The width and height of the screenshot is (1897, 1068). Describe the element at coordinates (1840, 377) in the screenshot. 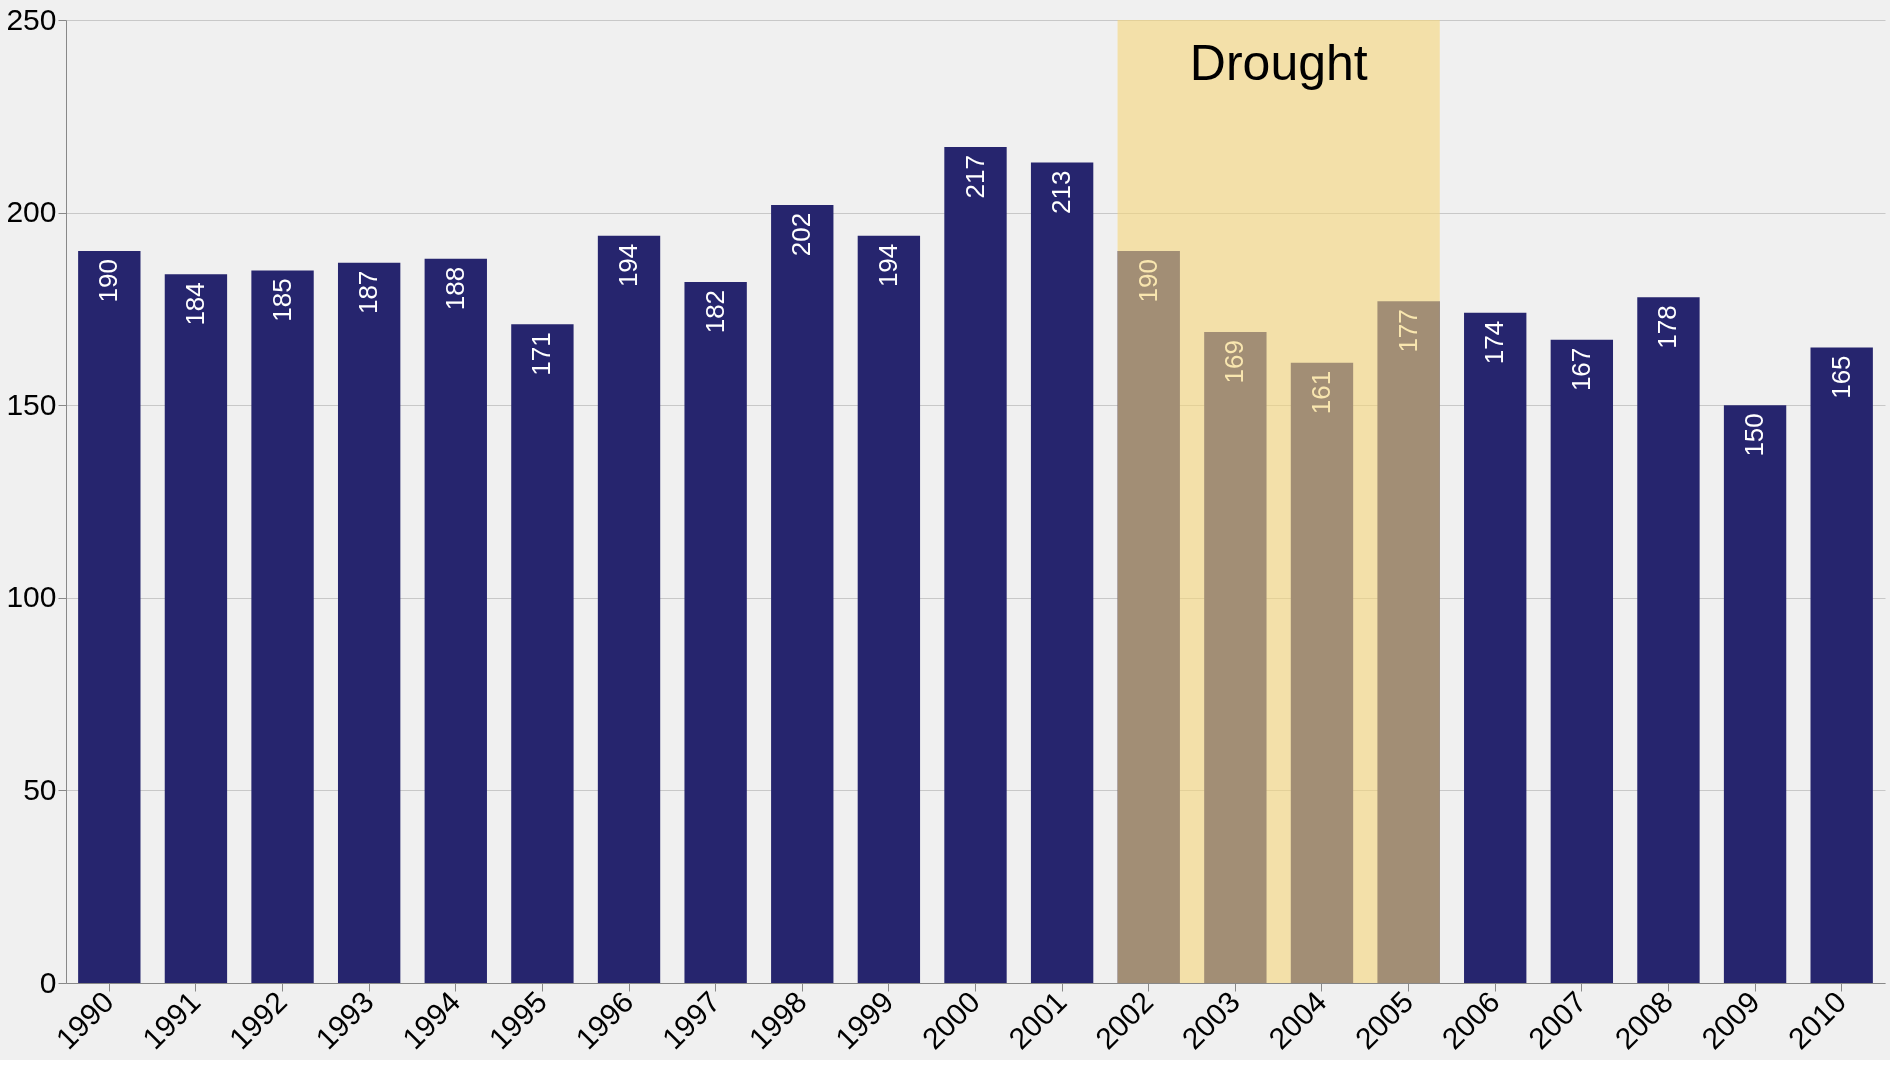

I see `data-label: 165` at that location.